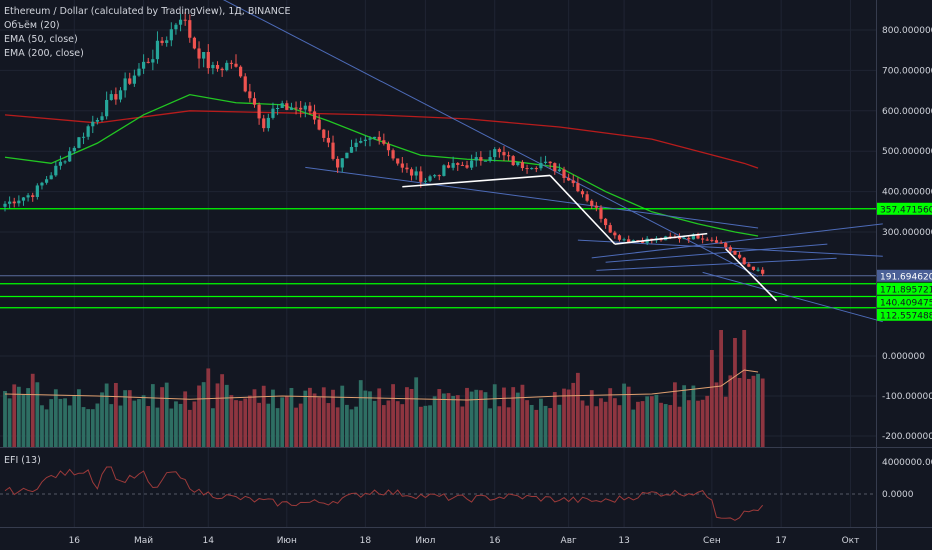 The width and height of the screenshot is (932, 550). What do you see at coordinates (792, 297) in the screenshot?
I see `trend-line` at bounding box center [792, 297].